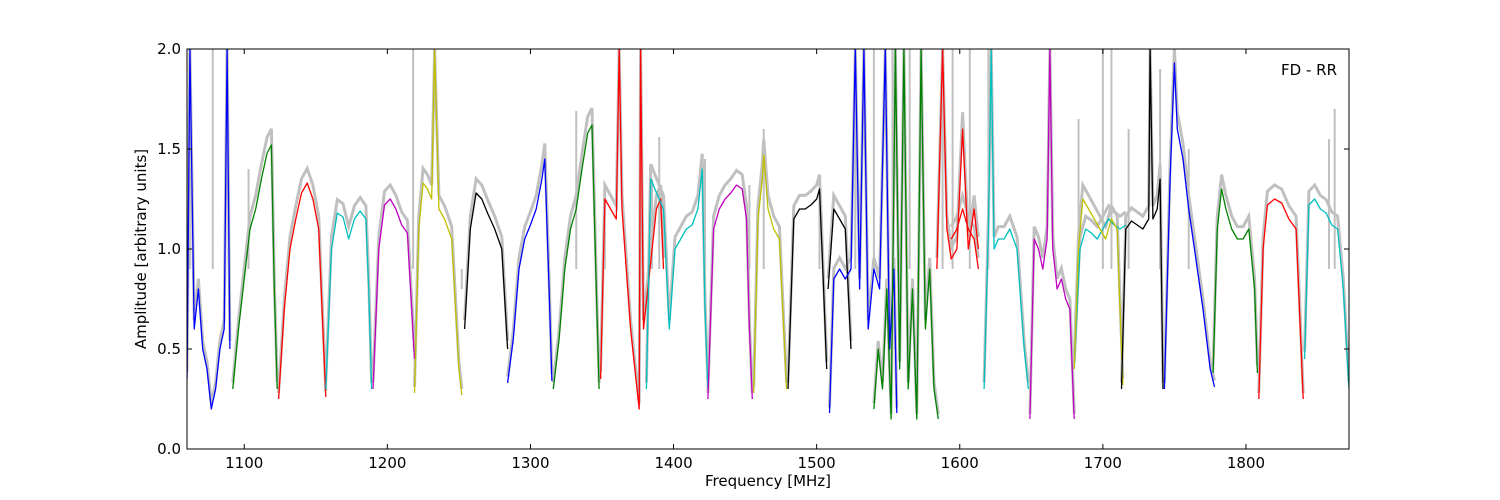 This screenshot has width=1500, height=500. Describe the element at coordinates (1309, 70) in the screenshot. I see `annotation-label: FD - RR` at that location.